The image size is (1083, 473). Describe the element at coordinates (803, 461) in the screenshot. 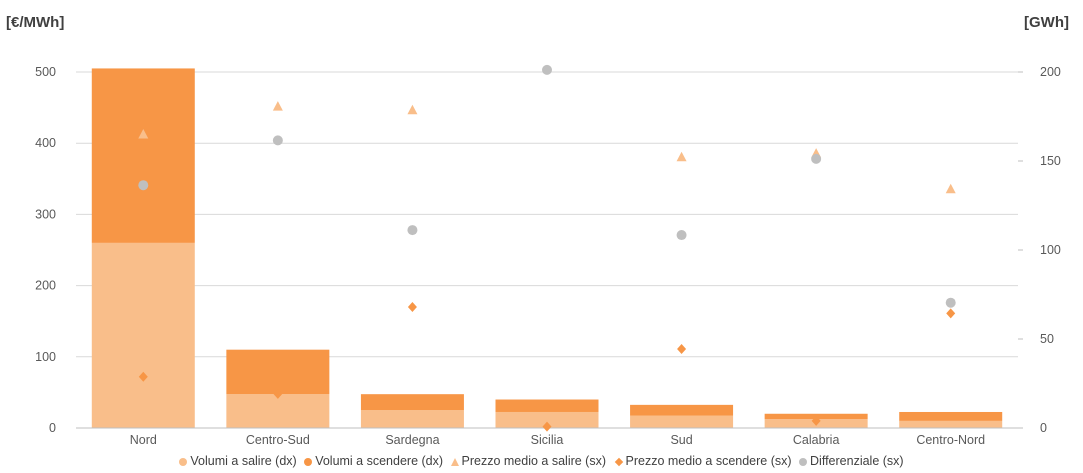

I see `legend-marker-differenziale` at that location.